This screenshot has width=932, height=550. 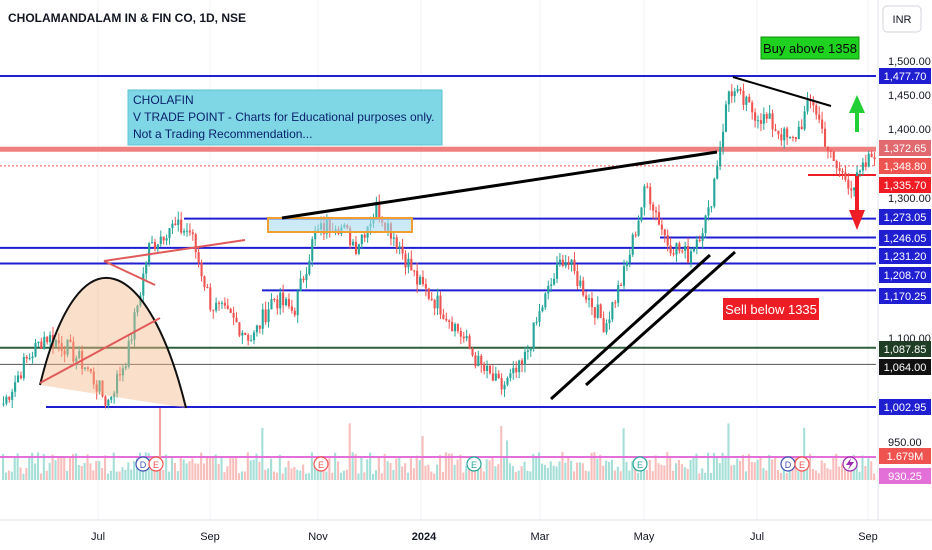 I want to click on consolidation-box, so click(x=340, y=225).